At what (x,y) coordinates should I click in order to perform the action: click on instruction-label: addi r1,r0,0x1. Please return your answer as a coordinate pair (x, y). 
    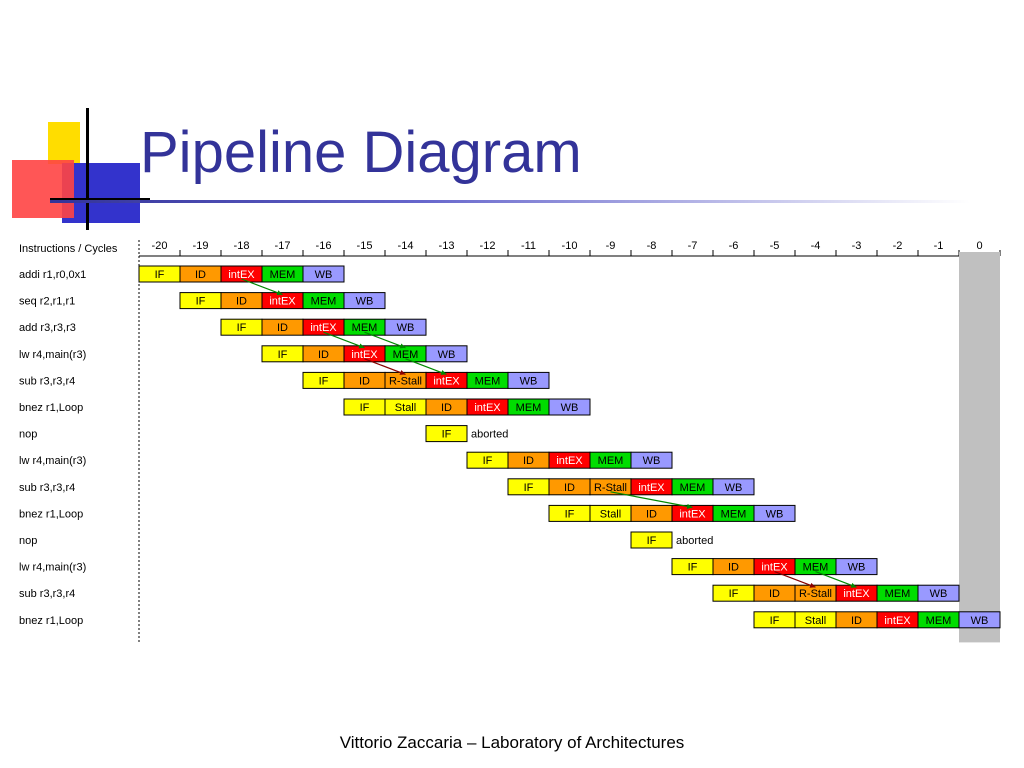
    Looking at the image, I should click on (52, 275).